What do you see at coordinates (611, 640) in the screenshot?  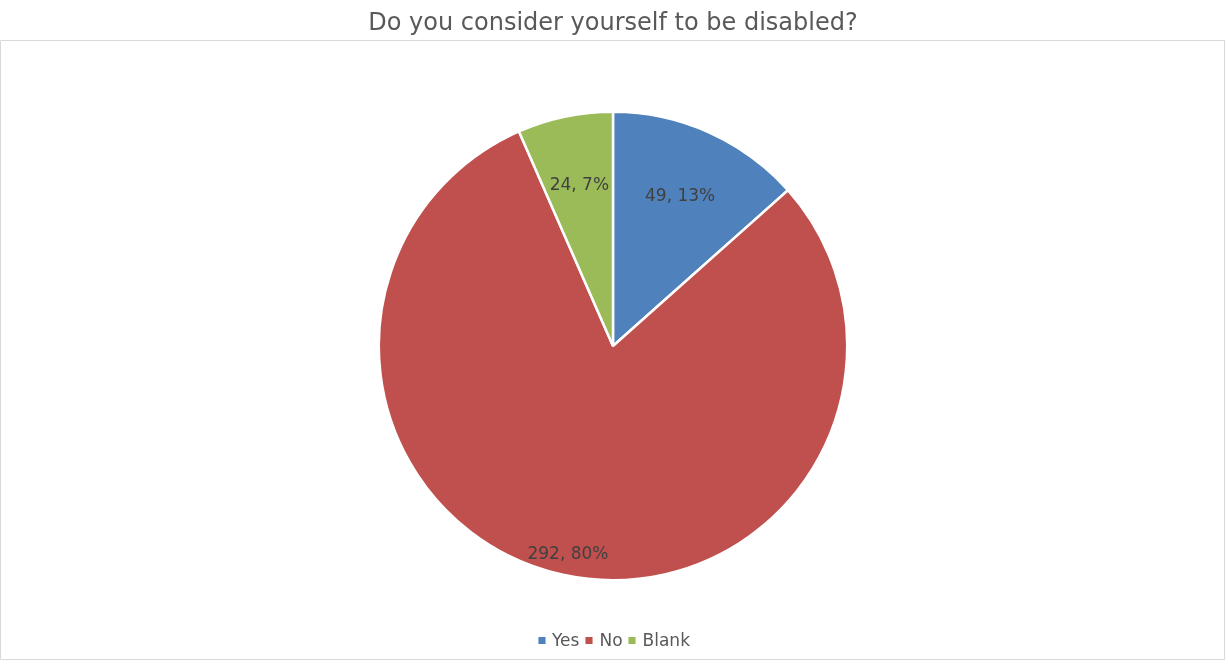 I see `legend-label: No` at bounding box center [611, 640].